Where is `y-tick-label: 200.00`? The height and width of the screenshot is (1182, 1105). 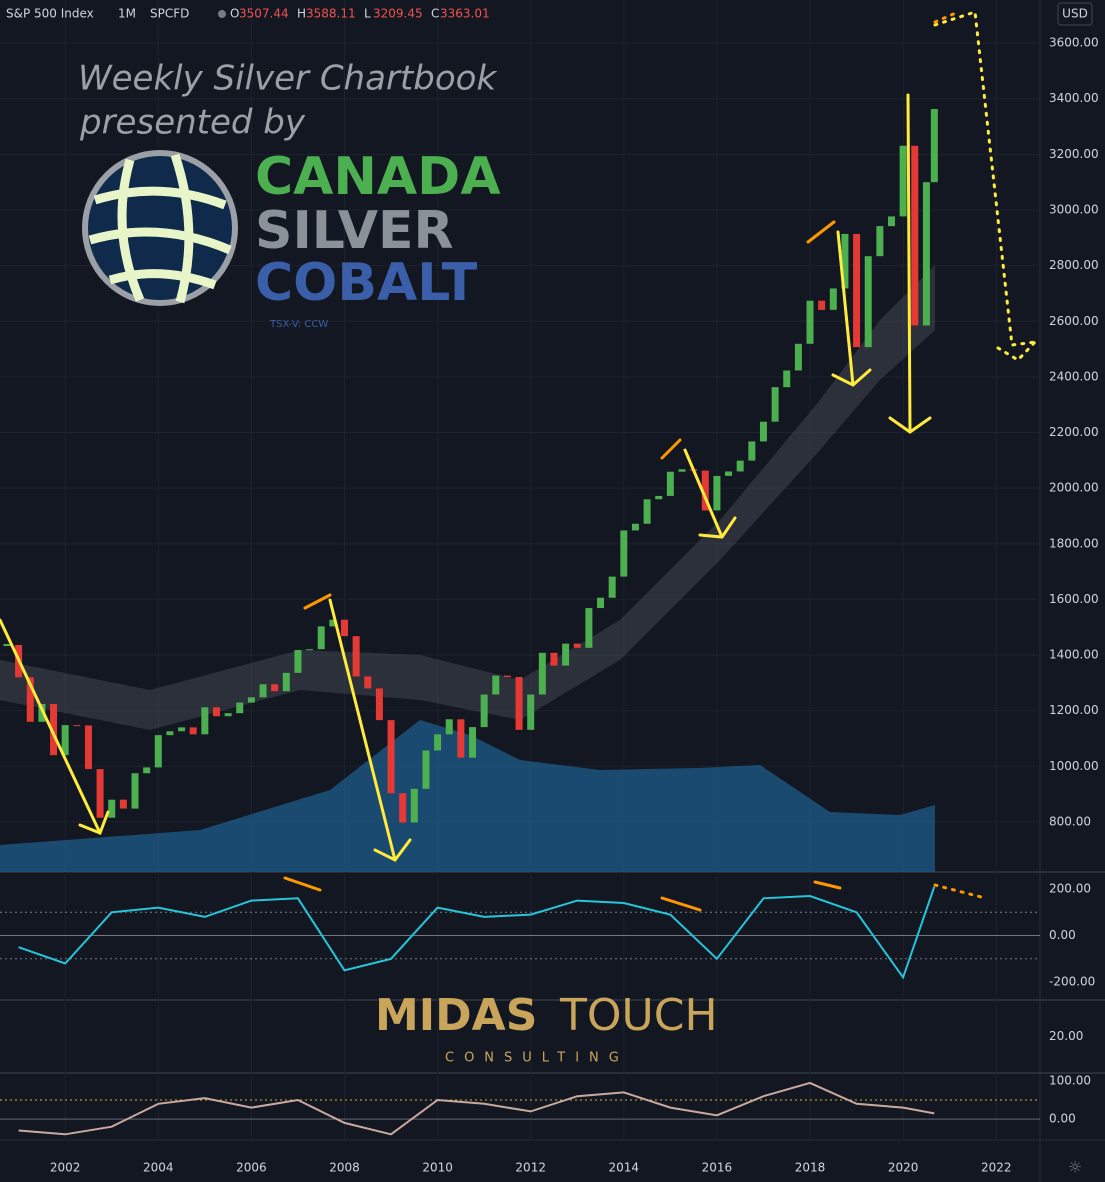
y-tick-label: 200.00 is located at coordinates (1070, 888).